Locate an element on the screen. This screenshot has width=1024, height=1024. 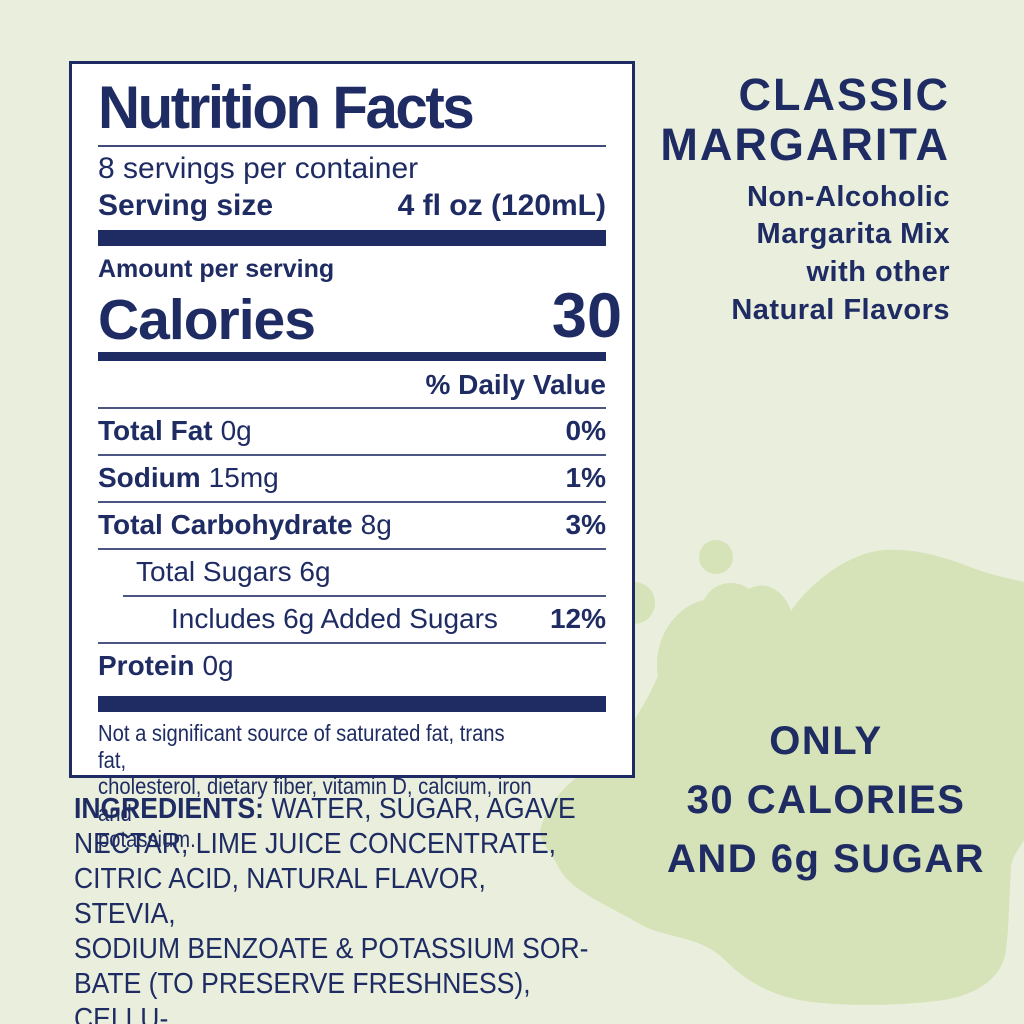
calories-row: Calories 30 is located at coordinates (360, 318).